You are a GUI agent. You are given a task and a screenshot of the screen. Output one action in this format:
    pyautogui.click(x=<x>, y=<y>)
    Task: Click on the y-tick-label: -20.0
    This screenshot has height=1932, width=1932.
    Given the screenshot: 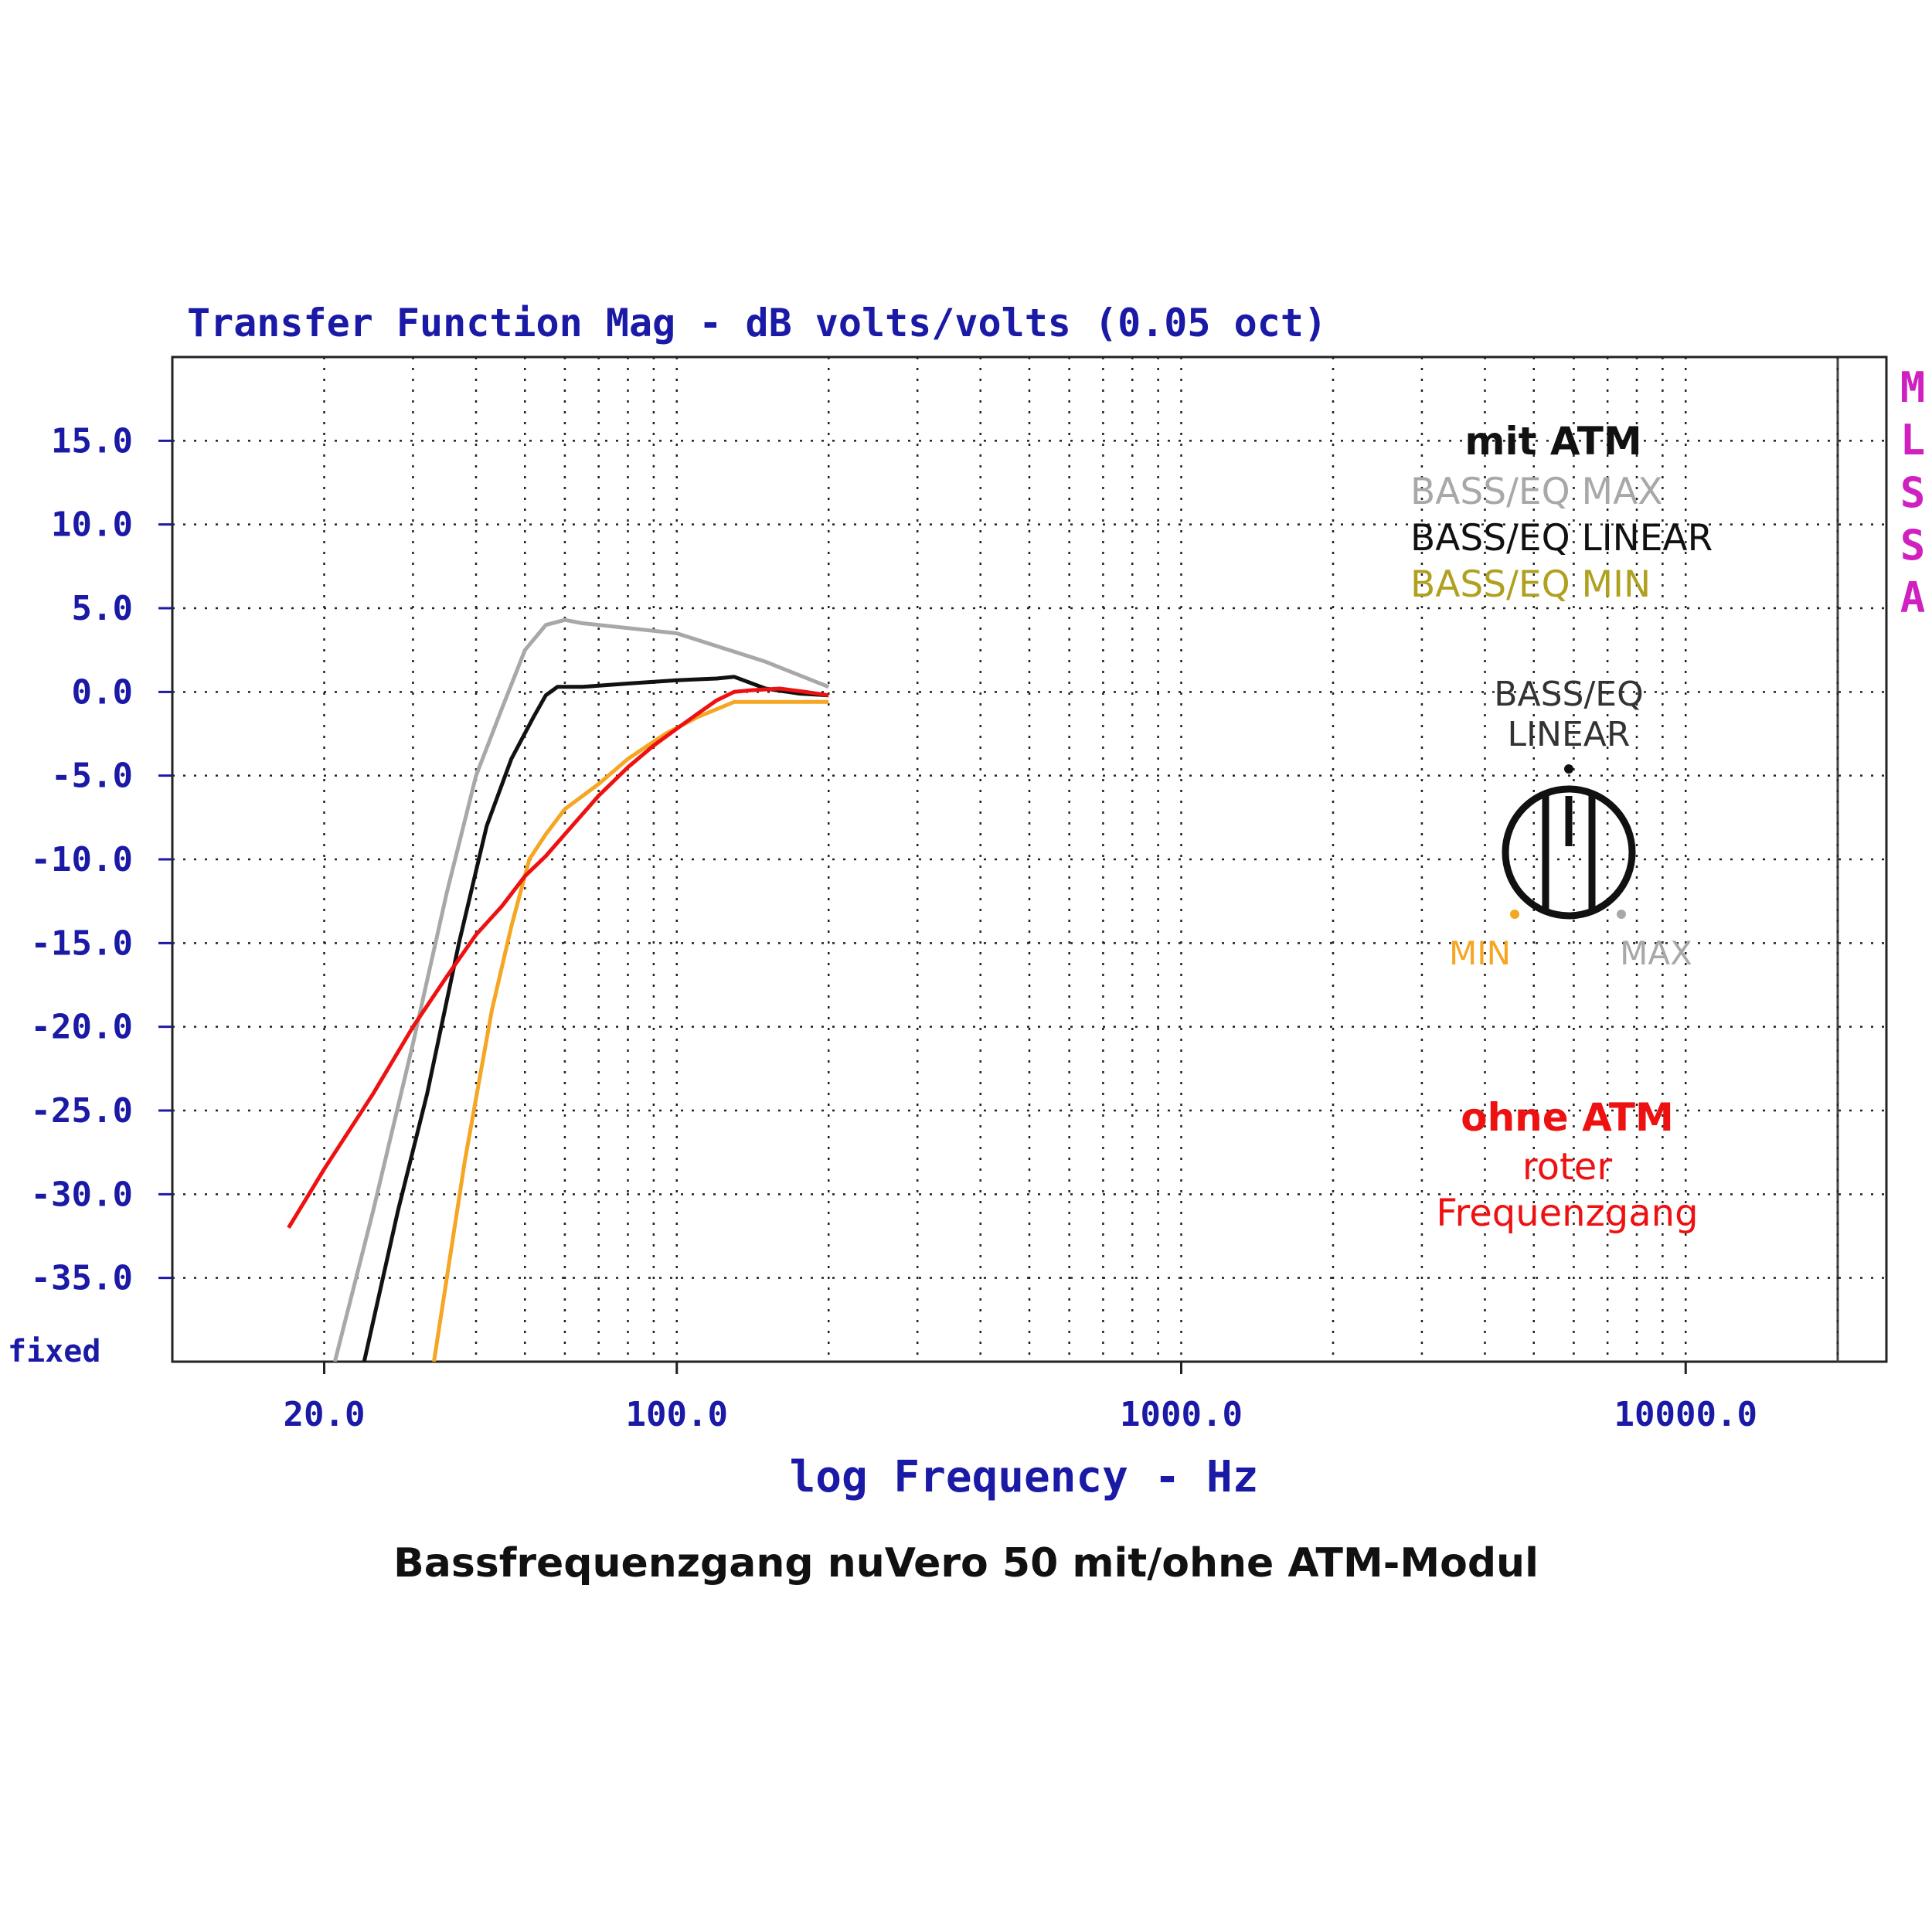 What is the action you would take?
    pyautogui.click(x=82, y=1028)
    